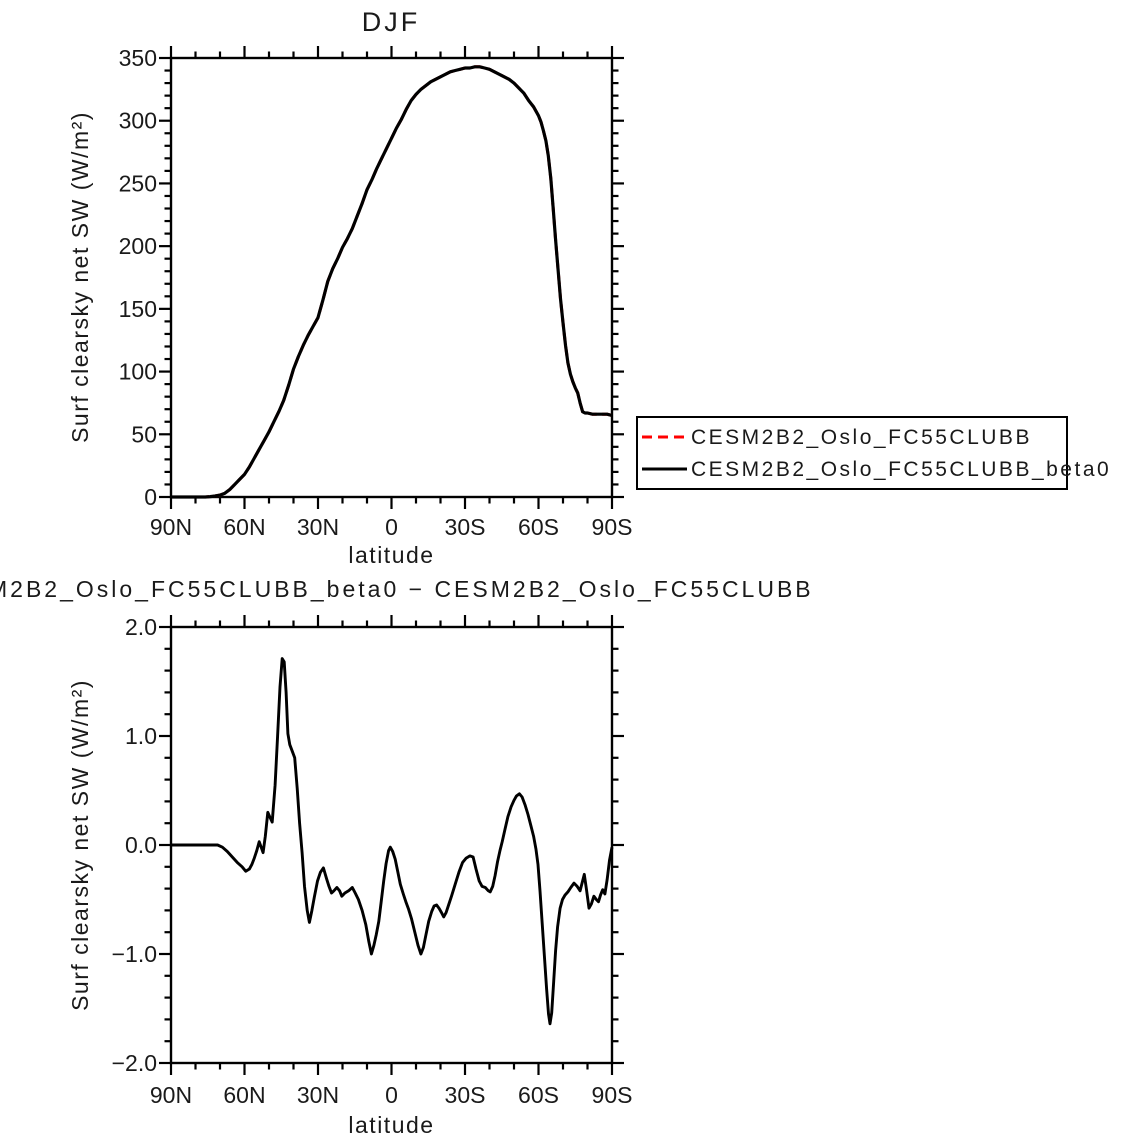 This screenshot has height=1146, width=1144. I want to click on y-tick-label: 2.0, so click(141, 627).